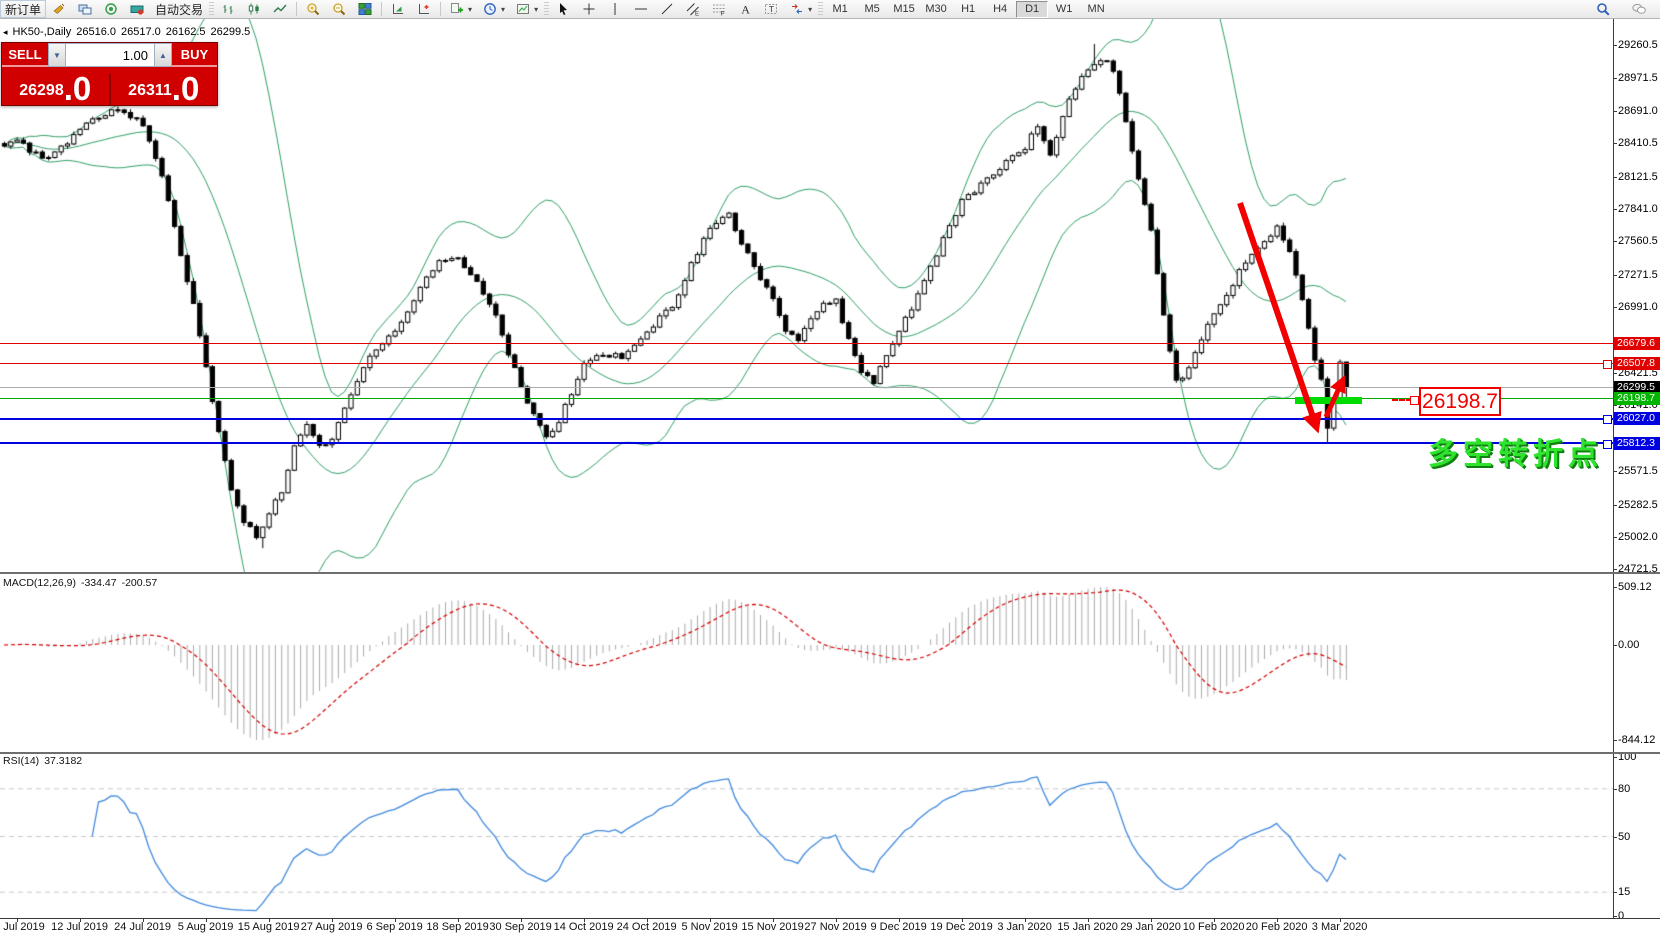 The height and width of the screenshot is (940, 1660). I want to click on price-tick: 28971.5, so click(1638, 78).